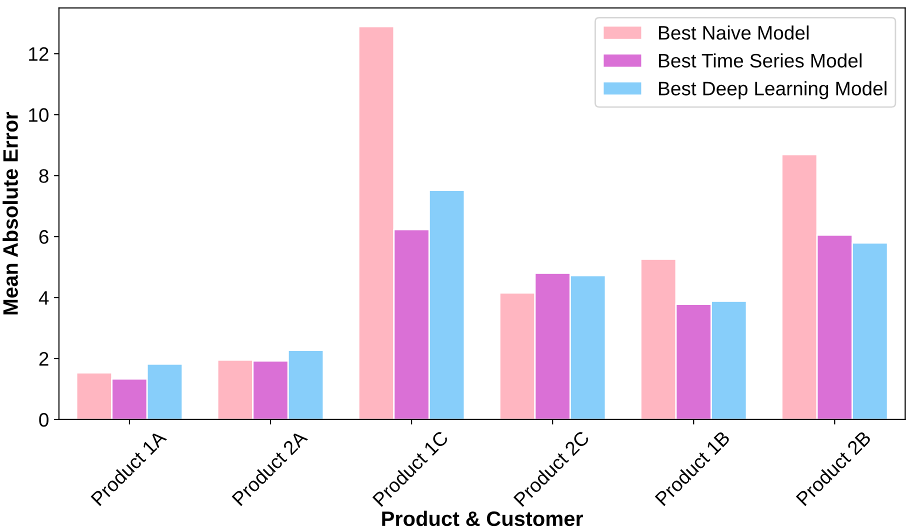 This screenshot has width=907, height=531. What do you see at coordinates (734, 32) in the screenshot?
I see `legend-label: Best Naive Model` at bounding box center [734, 32].